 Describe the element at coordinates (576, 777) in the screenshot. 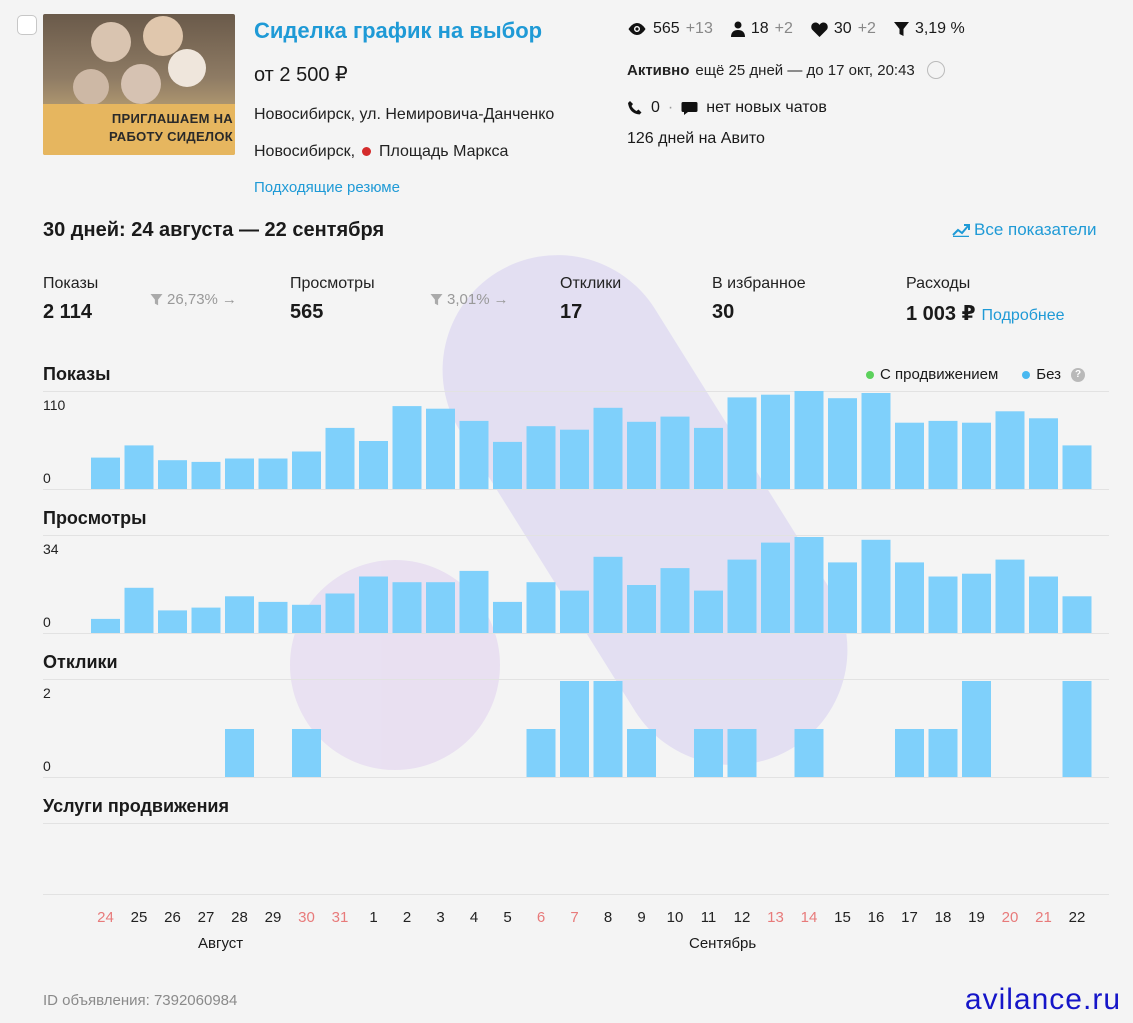

I see `chart3-baseline` at that location.